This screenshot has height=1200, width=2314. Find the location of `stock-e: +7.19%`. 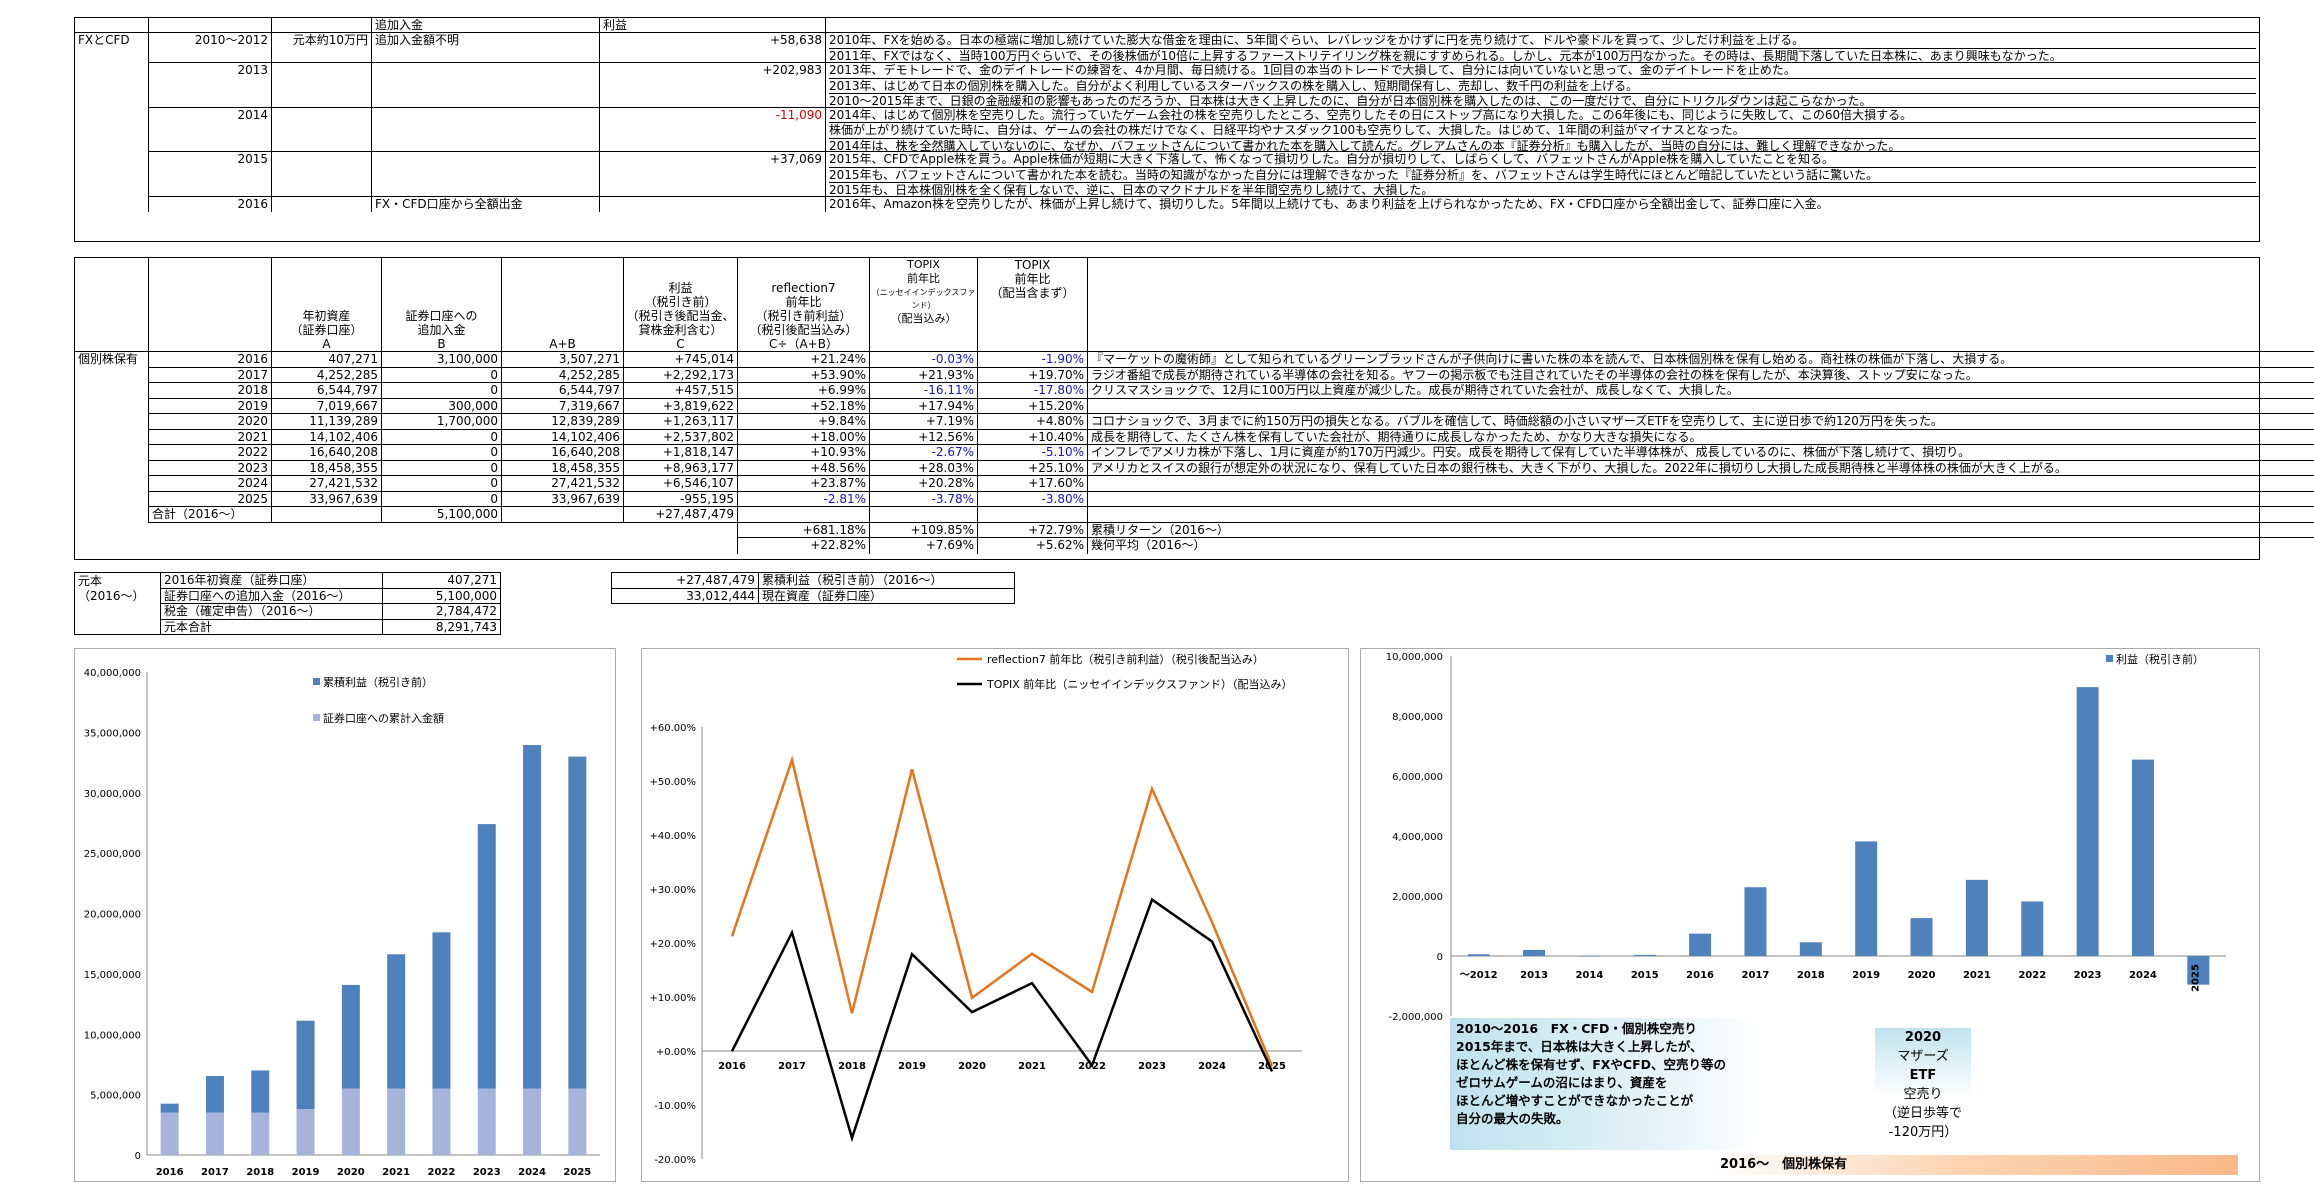

stock-e: +7.19% is located at coordinates (924, 422).